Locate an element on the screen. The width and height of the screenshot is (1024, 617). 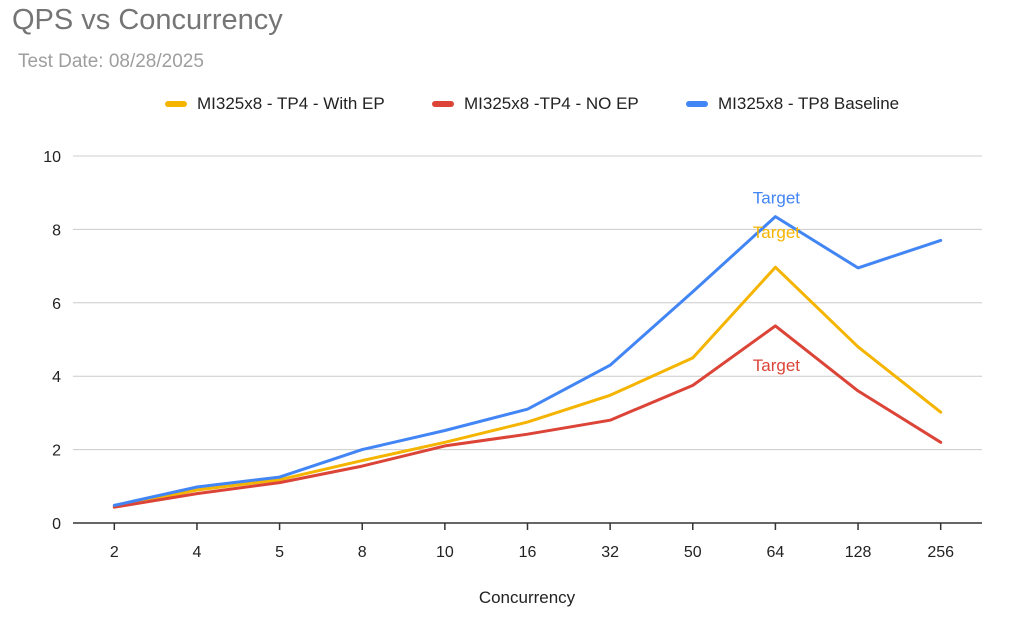
y-tick-label: 0 is located at coordinates (56, 524).